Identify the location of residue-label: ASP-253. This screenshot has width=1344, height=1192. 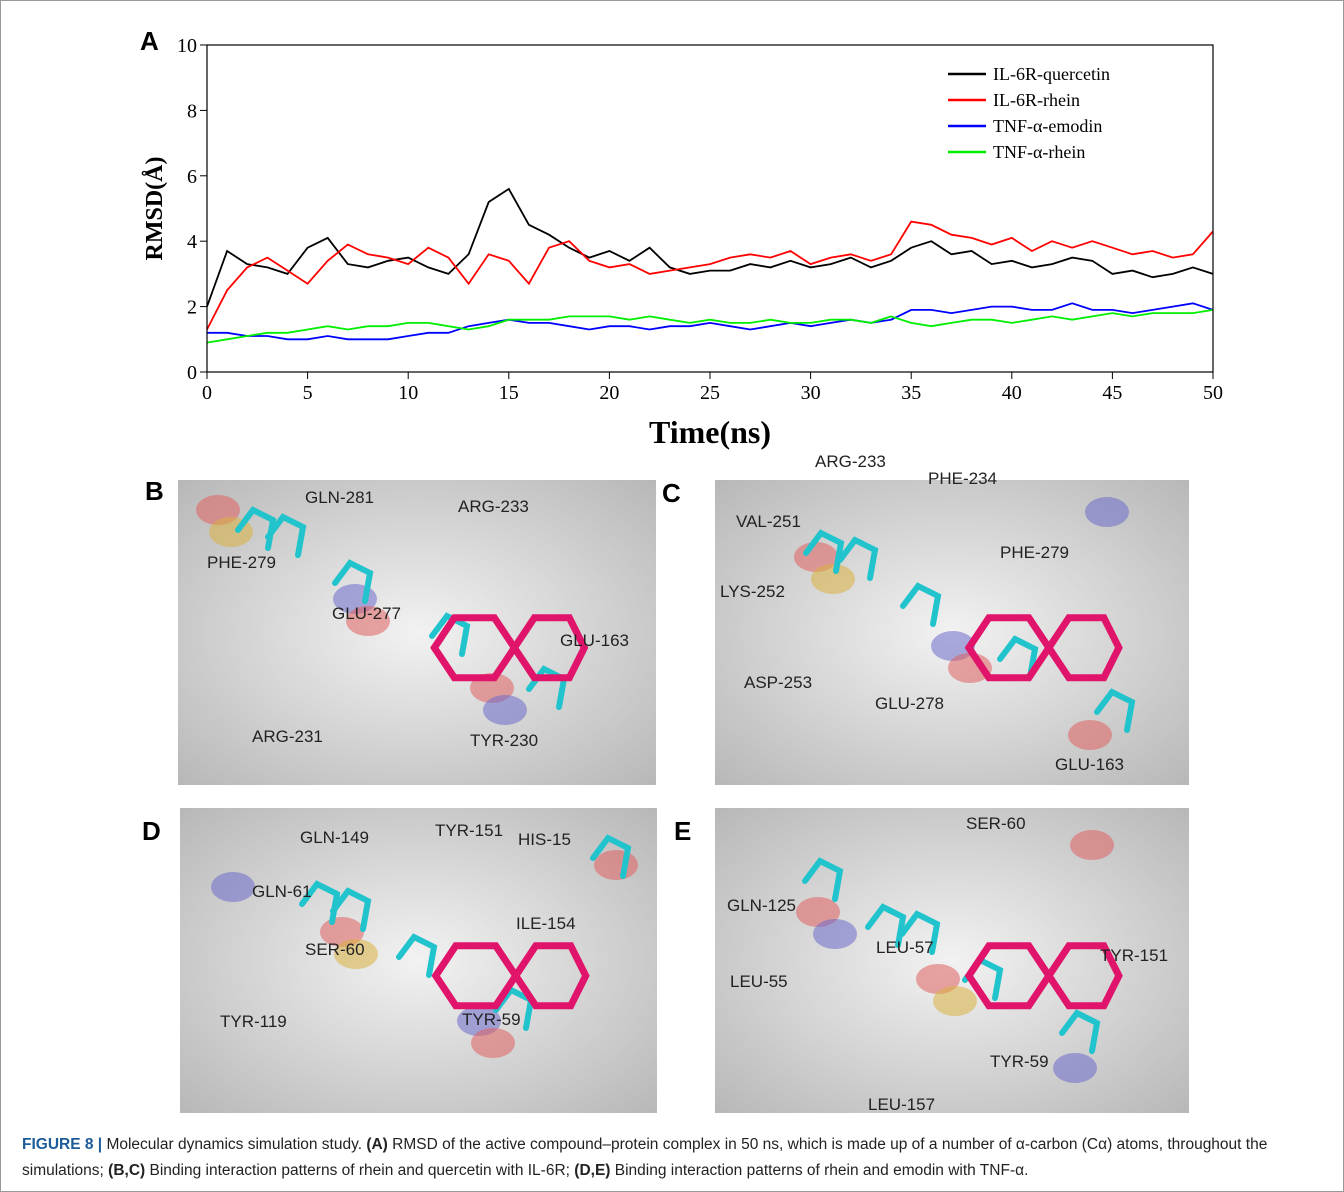
(778, 682).